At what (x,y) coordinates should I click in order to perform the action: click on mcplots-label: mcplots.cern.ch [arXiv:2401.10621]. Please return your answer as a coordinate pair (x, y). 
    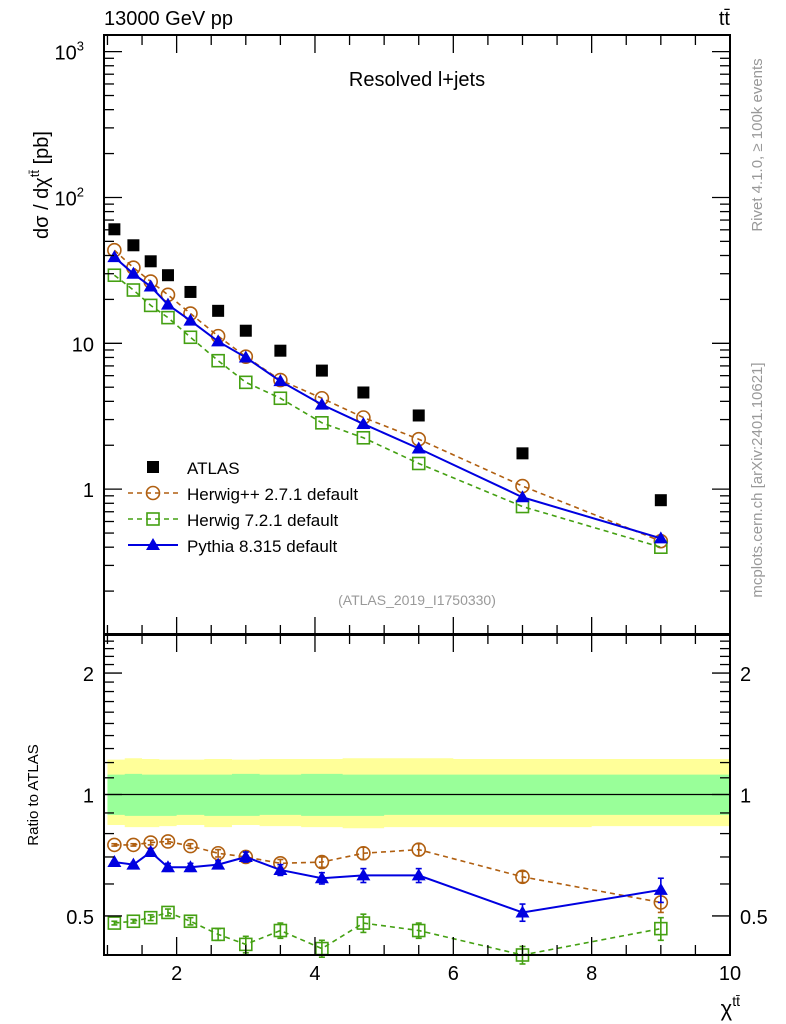
    Looking at the image, I should click on (757, 479).